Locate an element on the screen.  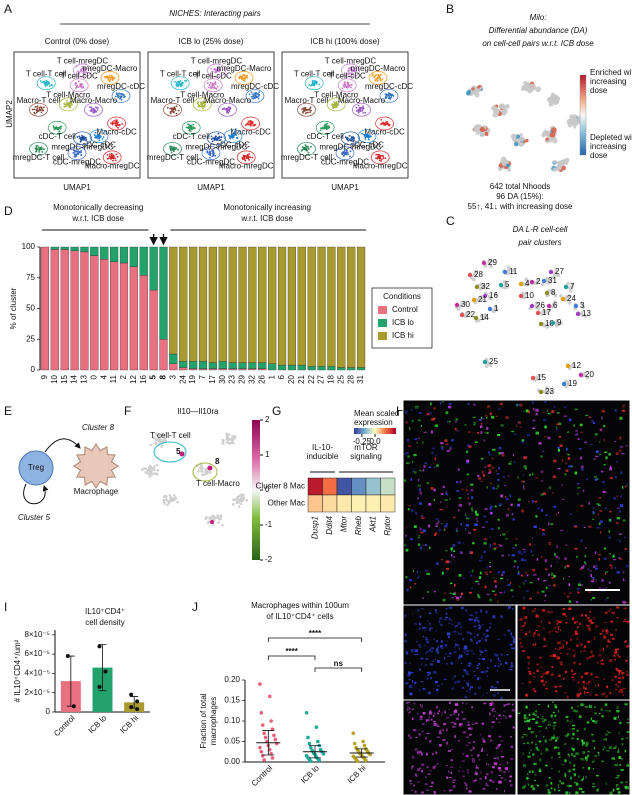
colorbar-tick-label: 1 is located at coordinates (267, 454).